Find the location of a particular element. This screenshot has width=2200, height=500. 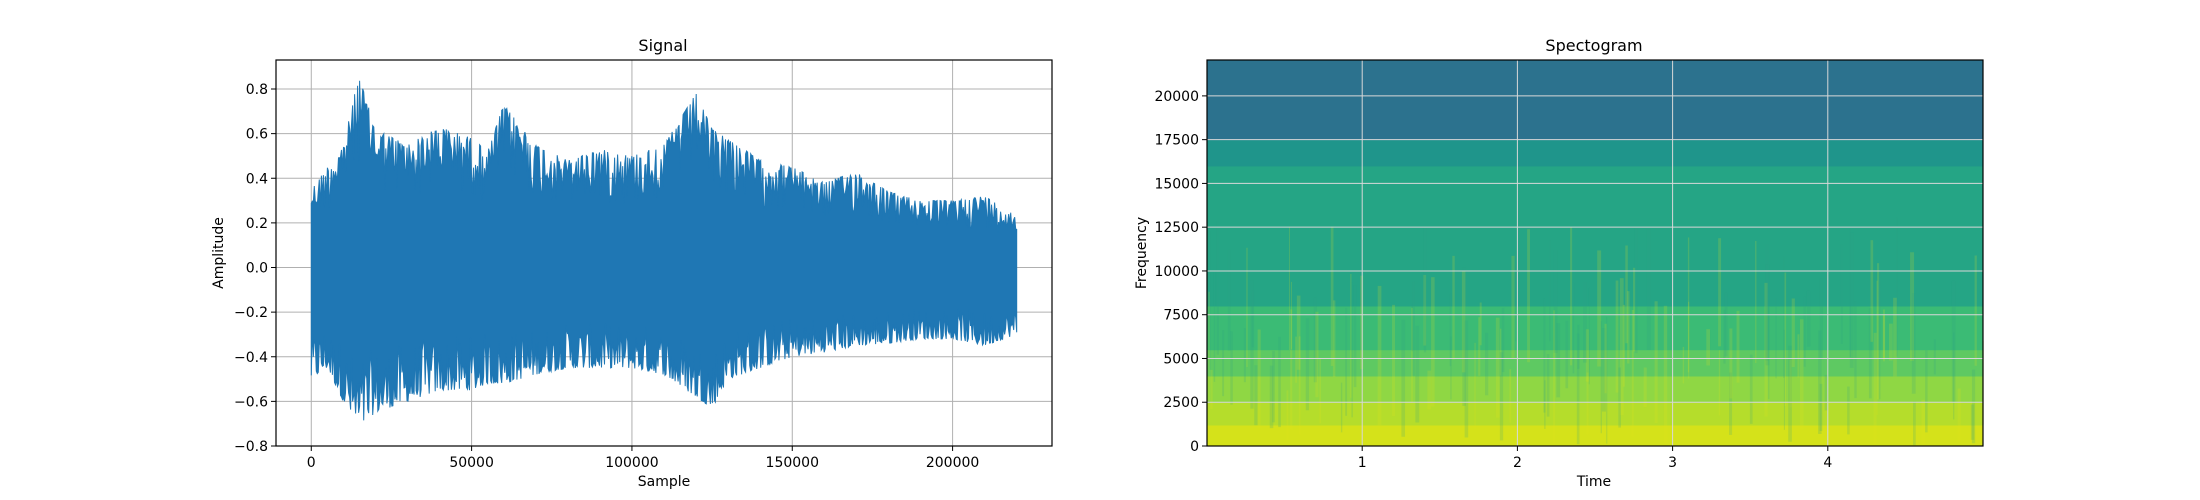

spectrogram-y-tick-label: 0 is located at coordinates (1194, 447).